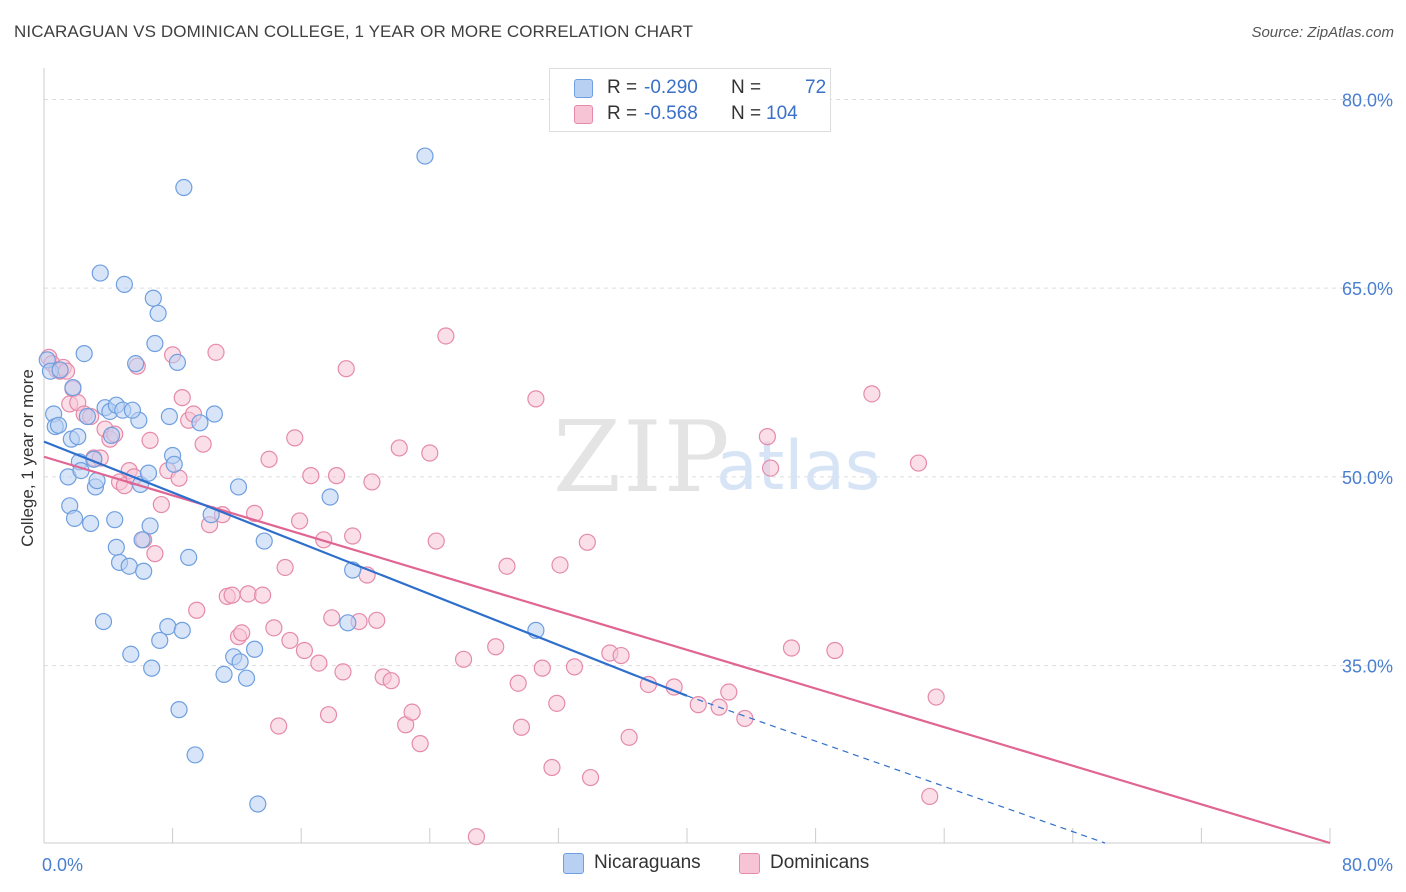  Describe the element at coordinates (798, 466) in the screenshot. I see `watermark-atlas: atlas` at that location.